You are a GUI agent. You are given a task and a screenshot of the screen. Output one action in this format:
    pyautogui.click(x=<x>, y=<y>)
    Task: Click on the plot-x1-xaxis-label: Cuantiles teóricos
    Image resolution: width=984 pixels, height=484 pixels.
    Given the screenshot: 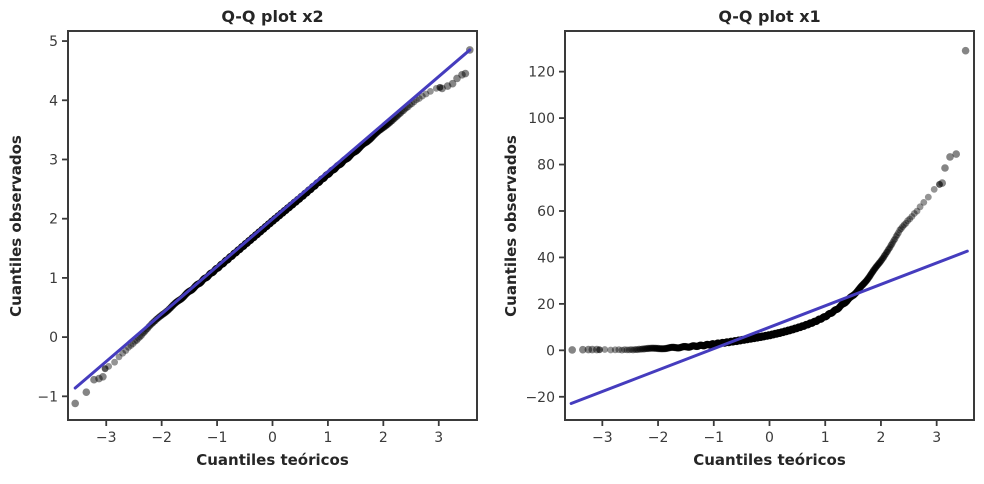 What is the action you would take?
    pyautogui.click(x=769, y=460)
    